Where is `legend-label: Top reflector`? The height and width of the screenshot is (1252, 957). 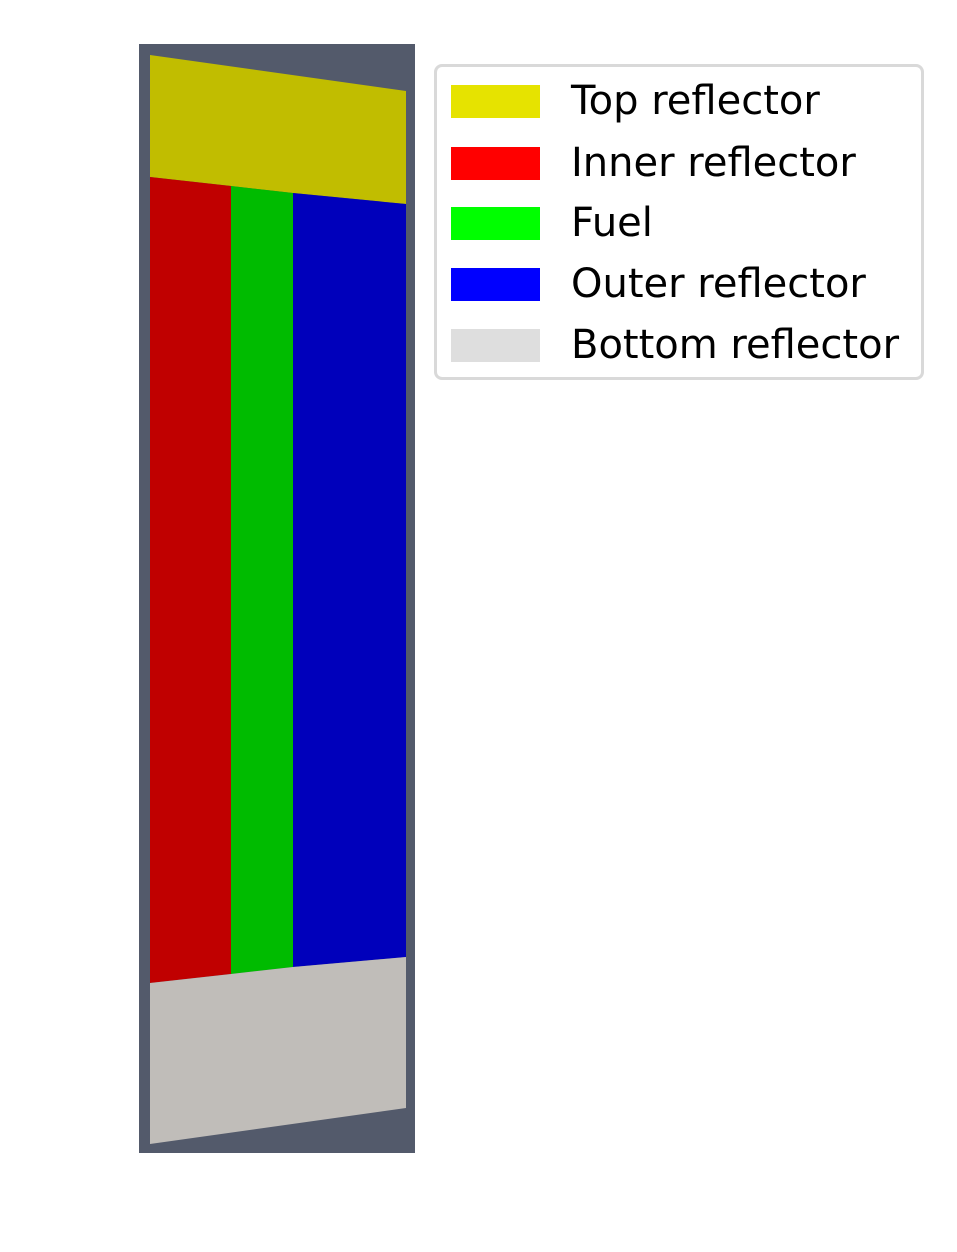 legend-label: Top reflector is located at coordinates (695, 101).